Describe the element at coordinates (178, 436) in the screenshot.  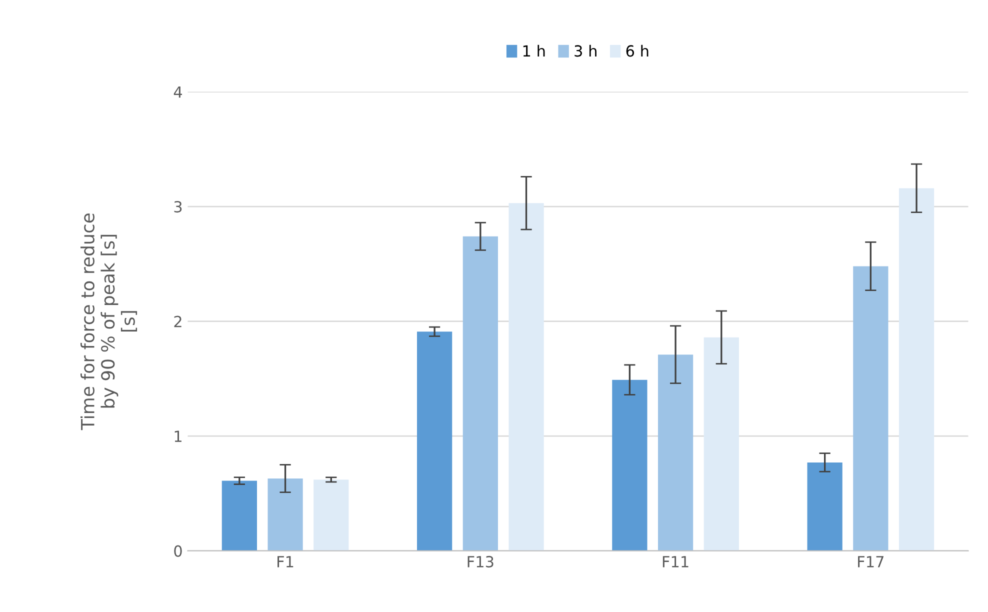
I see `y-tick-label: 1` at that location.